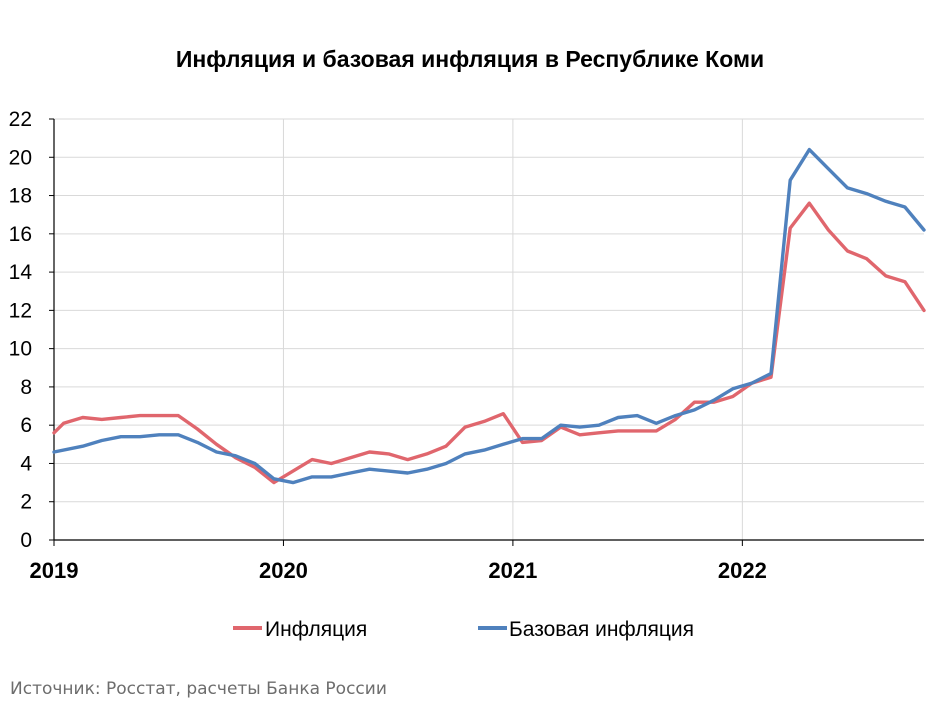  Describe the element at coordinates (742, 570) in the screenshot. I see `x-tick-label: 2022` at that location.